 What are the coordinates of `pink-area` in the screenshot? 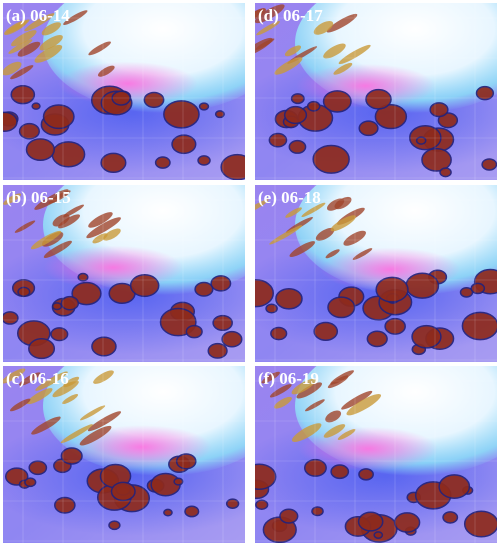 It's located at (367, 448).